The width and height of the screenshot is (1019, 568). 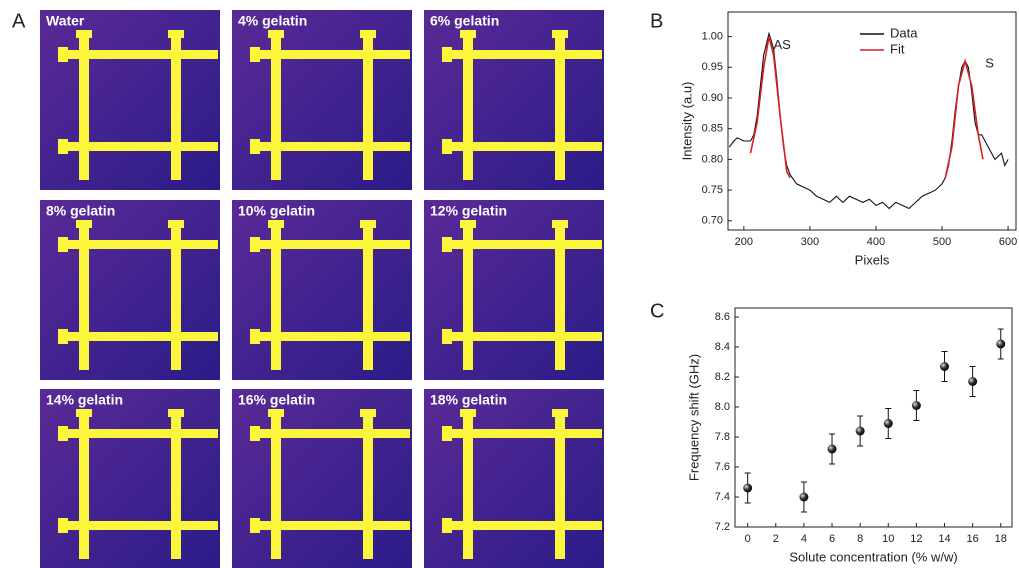 What do you see at coordinates (832, 539) in the screenshot?
I see `x-tick-label: 6` at bounding box center [832, 539].